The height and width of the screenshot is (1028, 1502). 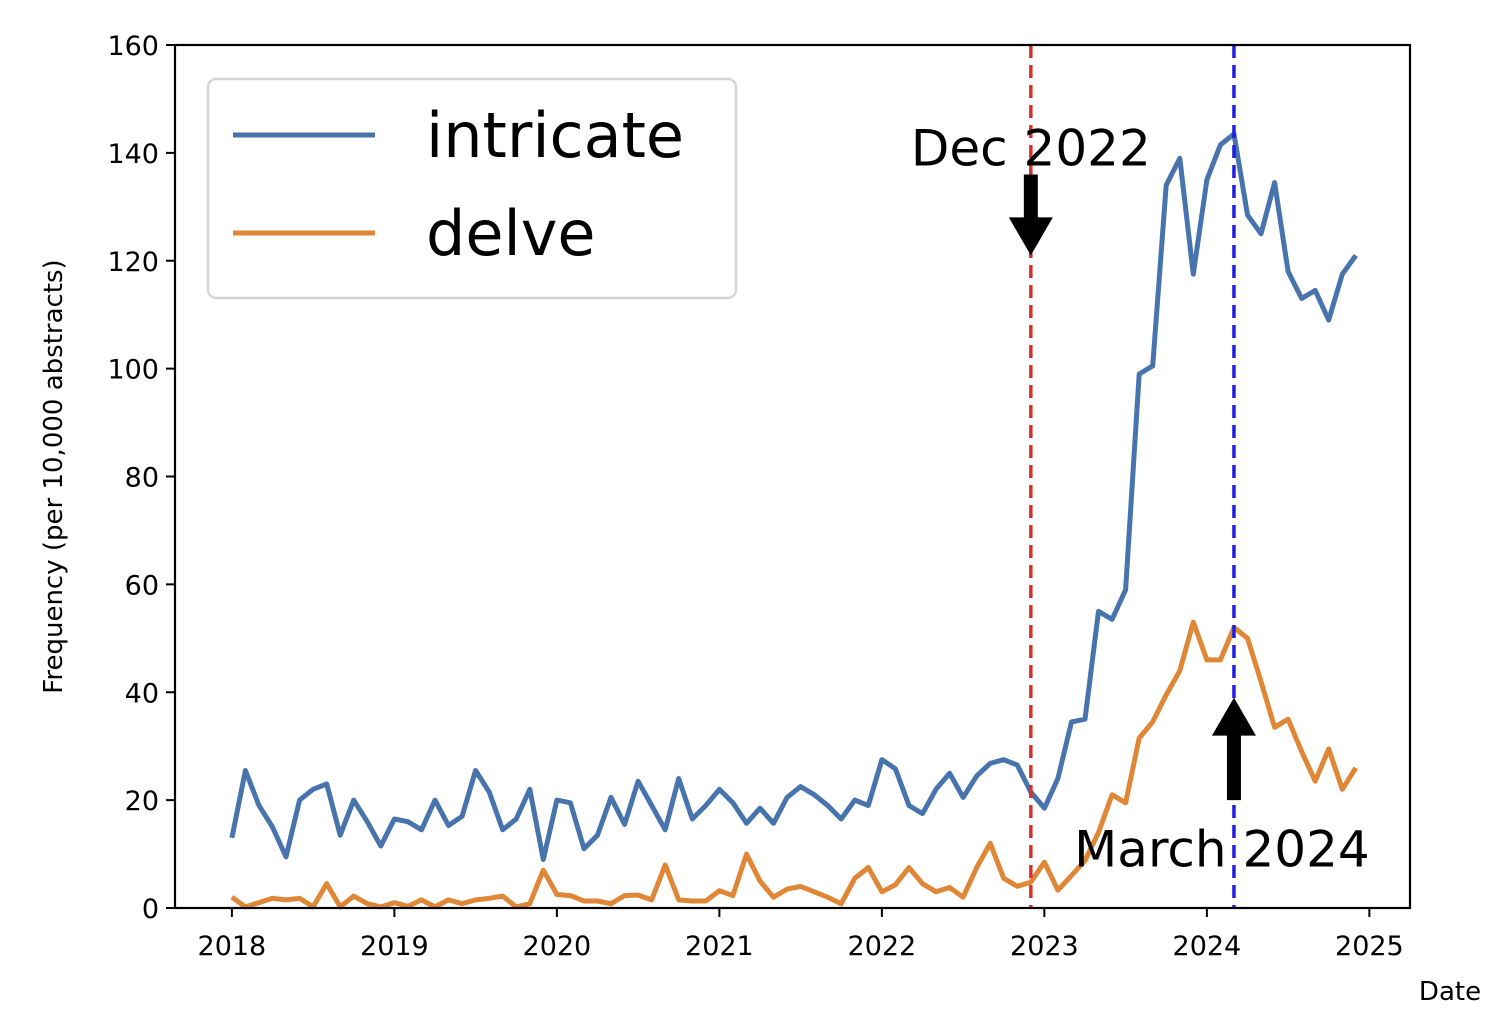 What do you see at coordinates (719, 946) in the screenshot?
I see `x-tick-label: 2021` at bounding box center [719, 946].